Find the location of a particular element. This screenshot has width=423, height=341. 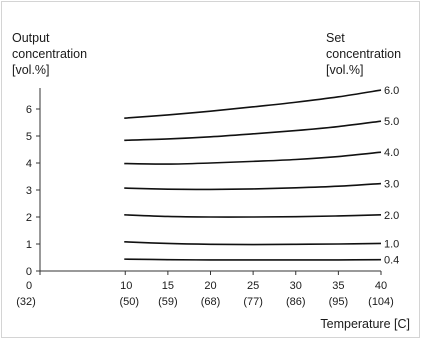

y-tick-label: 6 is located at coordinates (29, 110).